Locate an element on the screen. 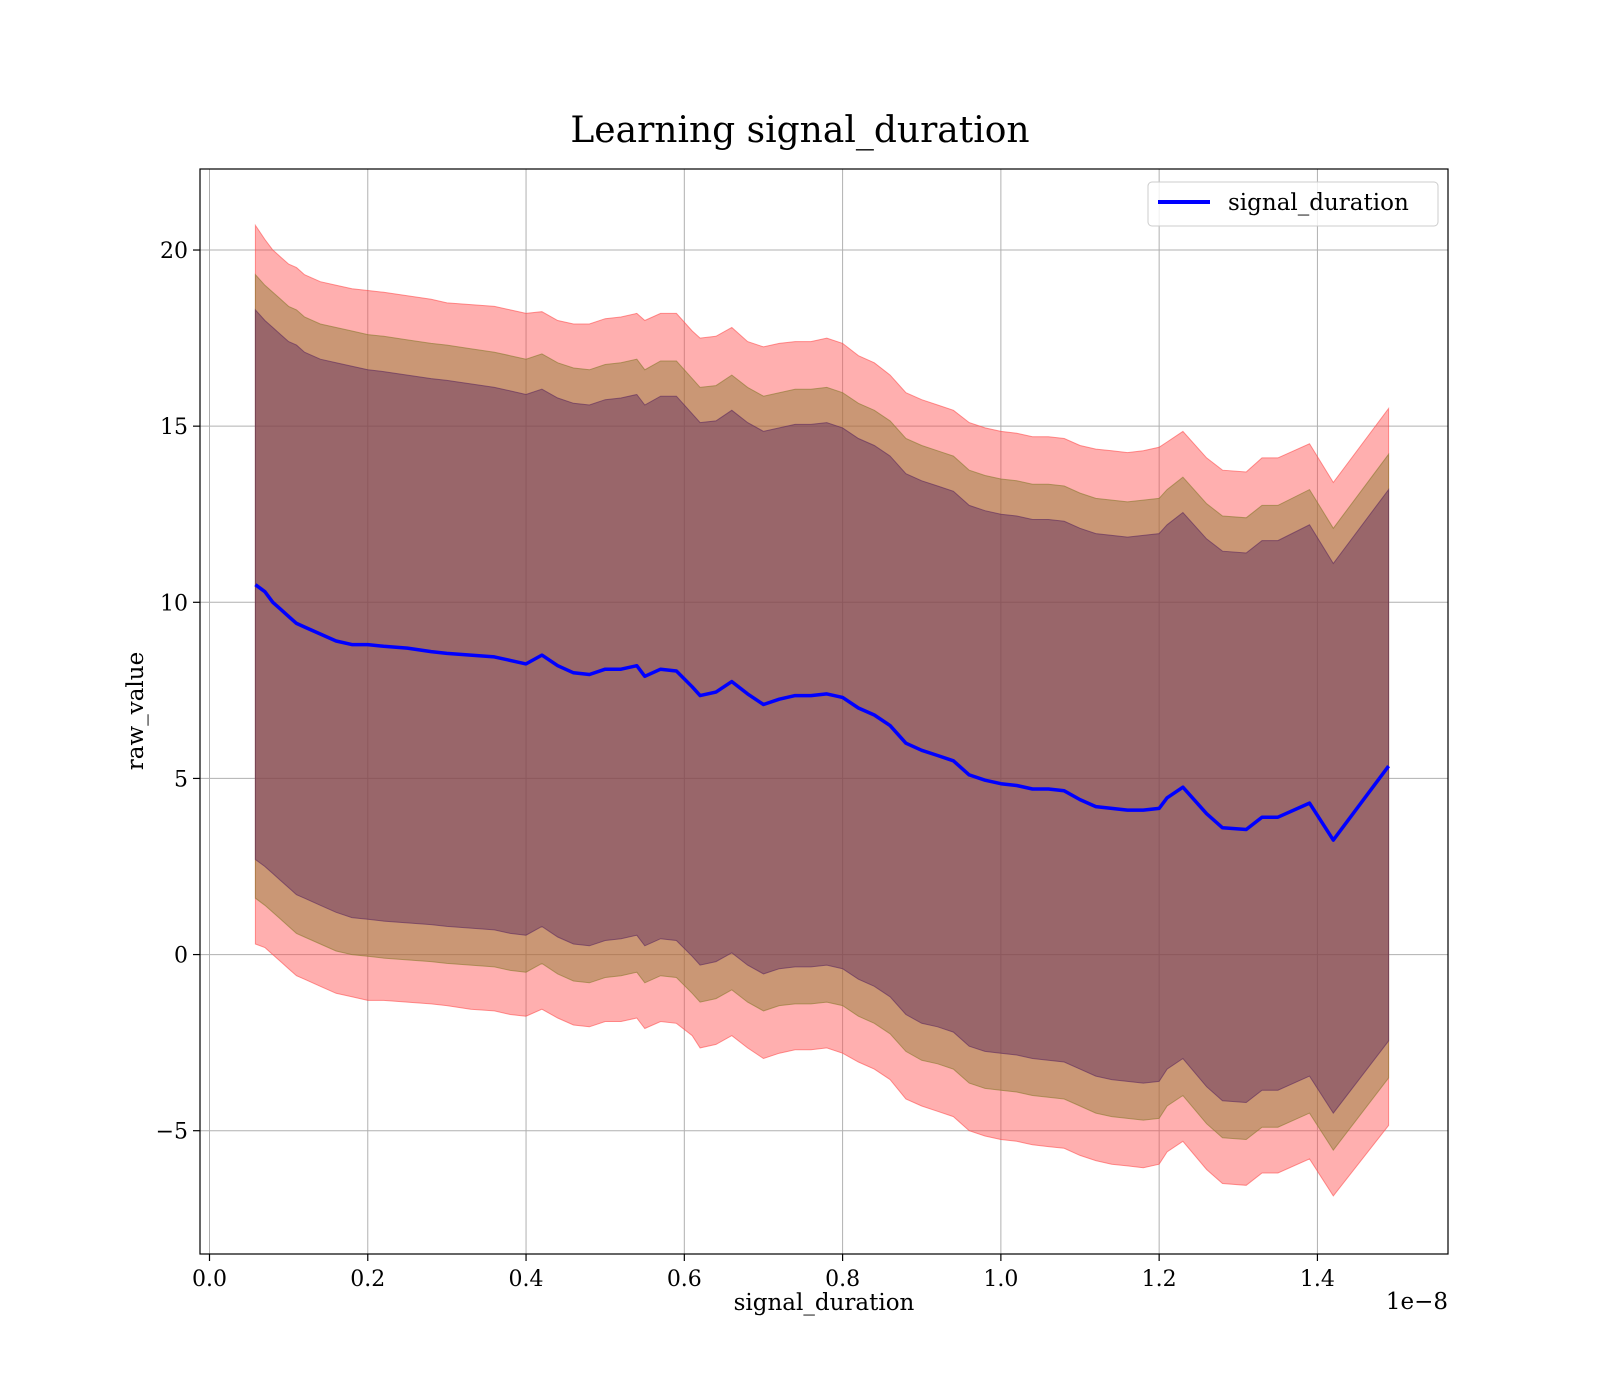  chart-title: Learning signal_duration is located at coordinates (799, 130).